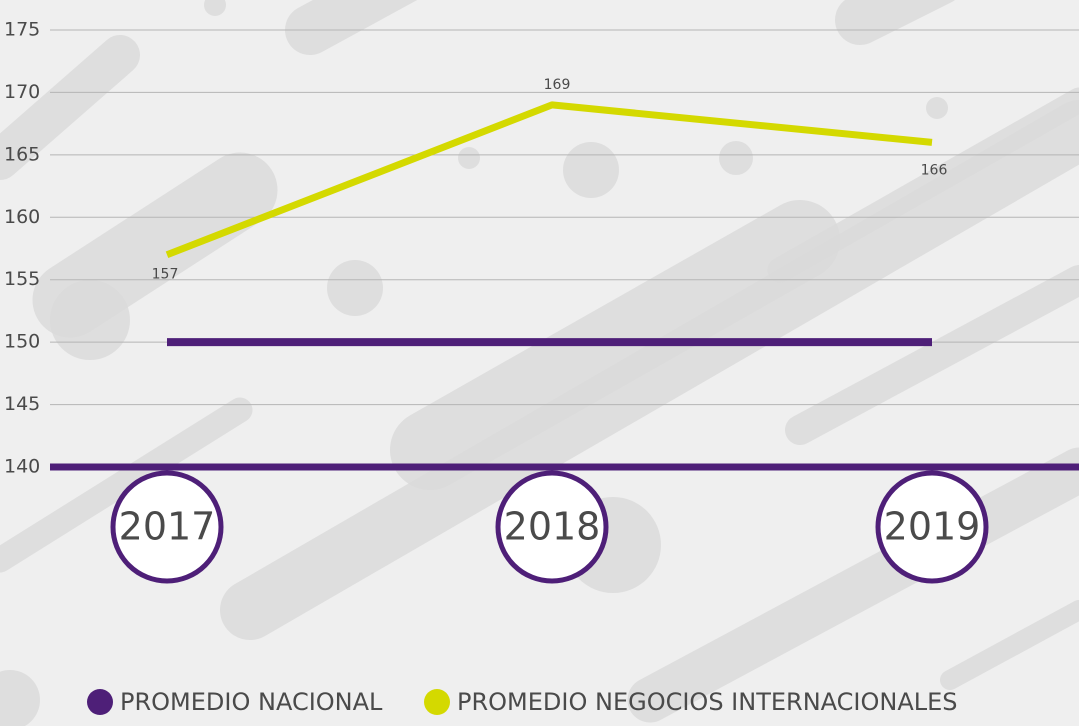  Describe the element at coordinates (557, 85) in the screenshot. I see `data-label: 169` at that location.